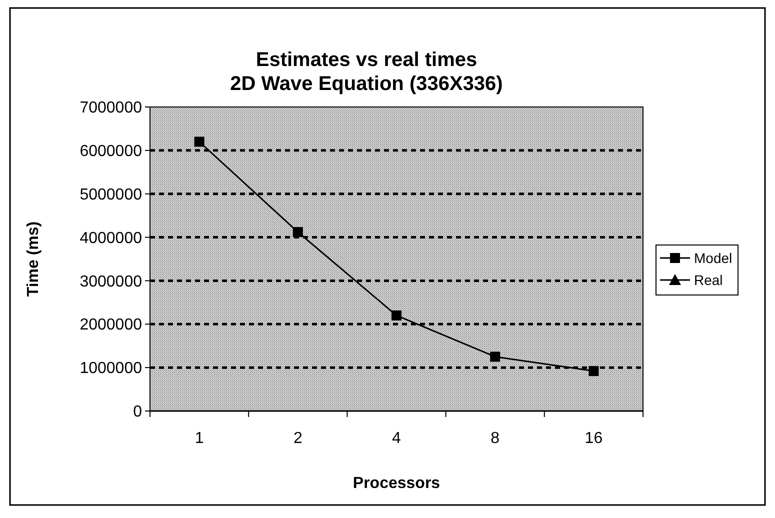  What do you see at coordinates (396, 483) in the screenshot?
I see `x-axis-title: Processors` at bounding box center [396, 483].